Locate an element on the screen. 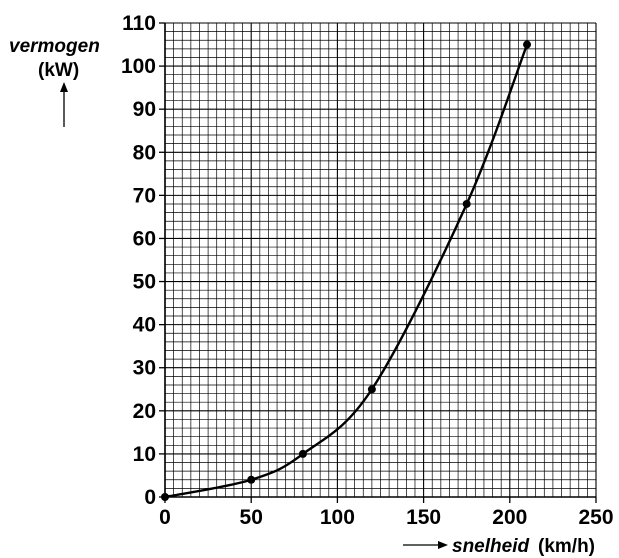 This screenshot has width=619, height=558. x-axis-label-name: snelheid is located at coordinates (490, 546).